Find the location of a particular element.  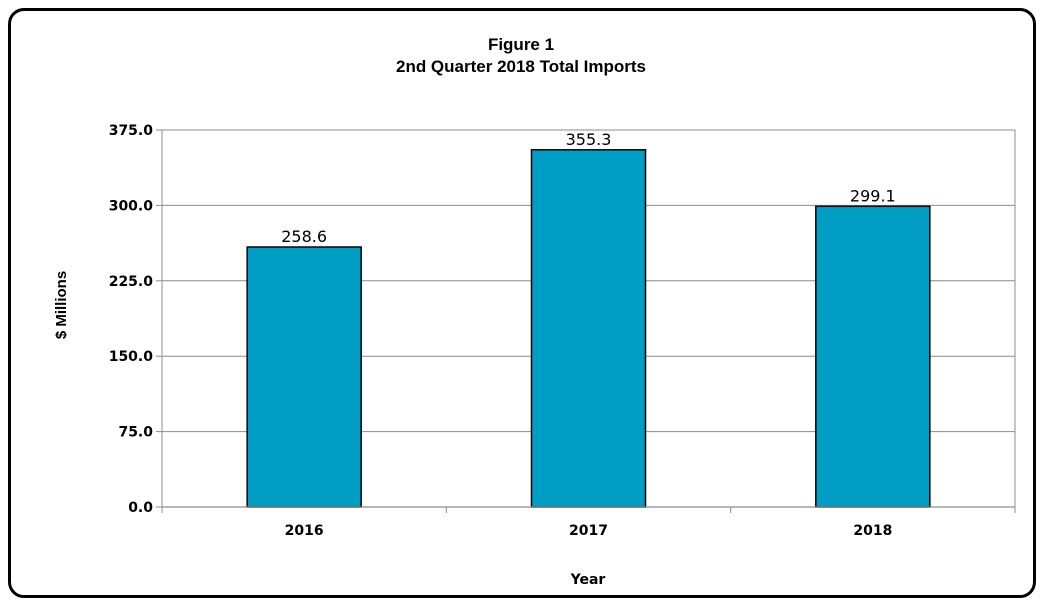

x-tick-labels: 2016 2017 2018 is located at coordinates (589, 531).